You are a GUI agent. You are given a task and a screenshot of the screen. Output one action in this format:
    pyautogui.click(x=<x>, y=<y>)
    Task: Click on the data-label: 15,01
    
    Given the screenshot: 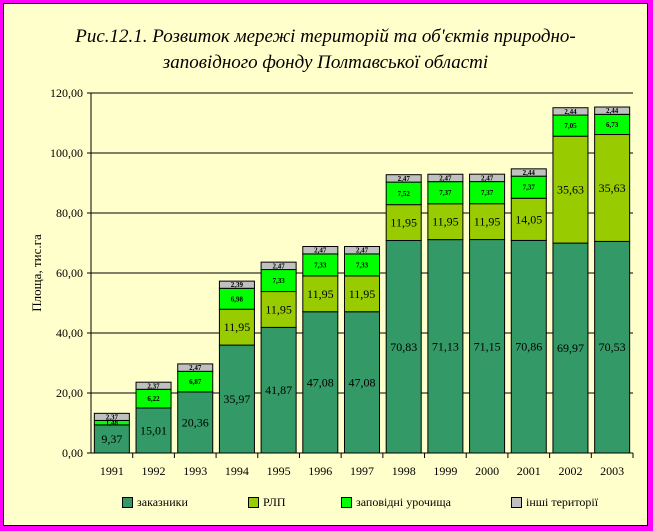 What is the action you would take?
    pyautogui.click(x=153, y=430)
    